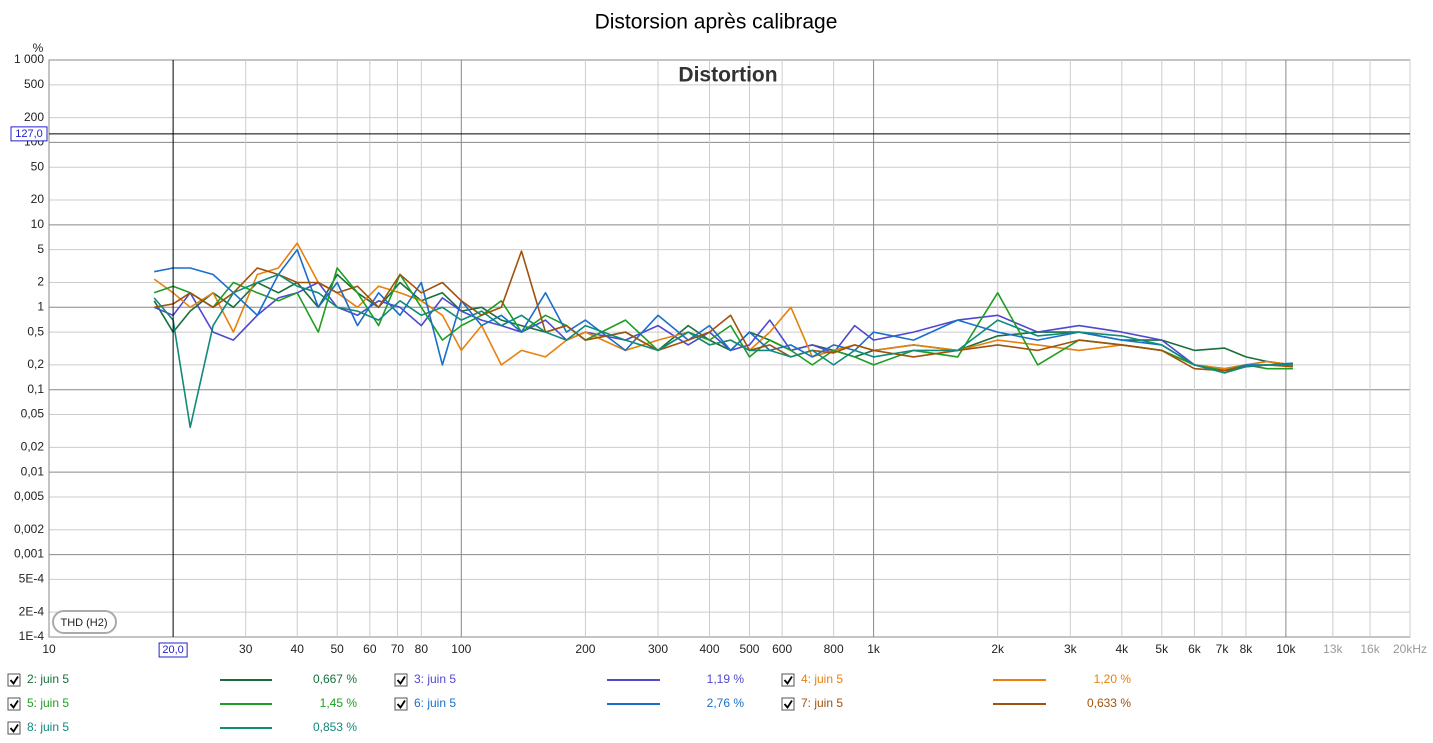 The height and width of the screenshot is (743, 1433). Describe the element at coordinates (29, 496) in the screenshot. I see `y-tick-label: 0,005` at that location.